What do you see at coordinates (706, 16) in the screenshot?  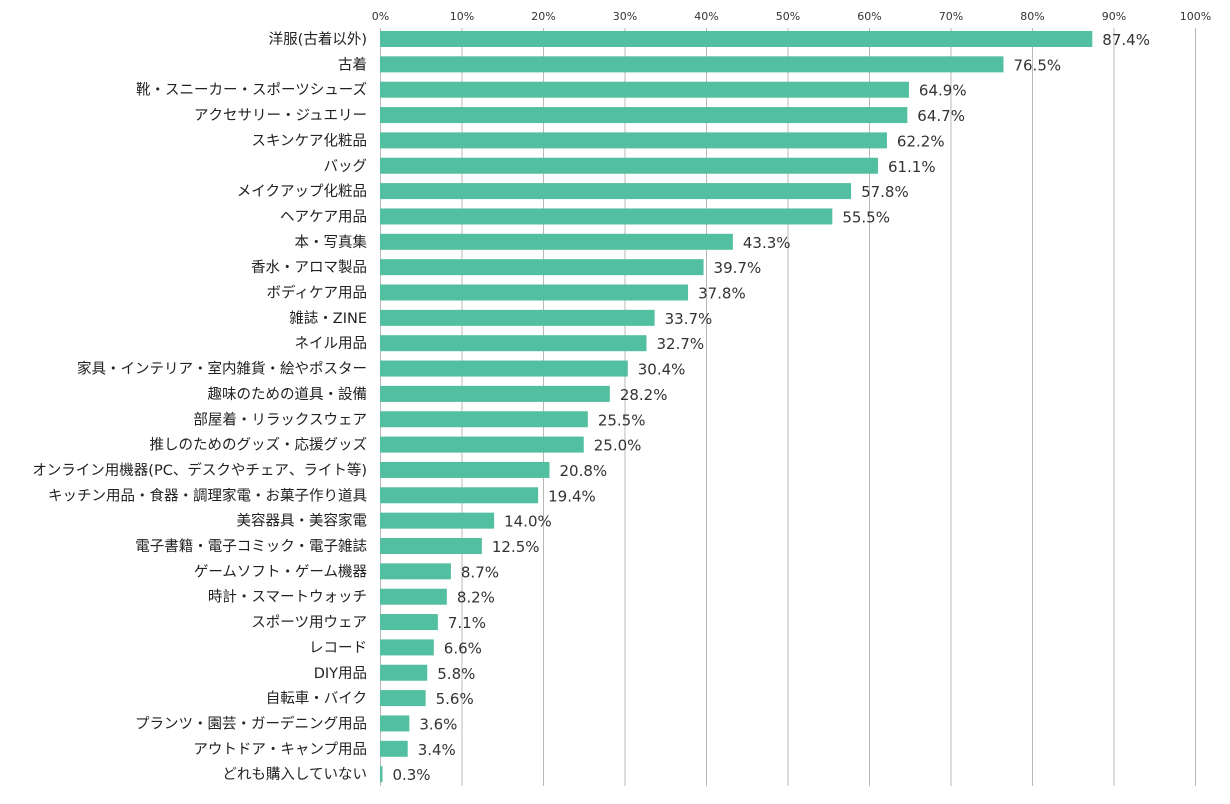 I see `x-tick-label: 40%` at bounding box center [706, 16].